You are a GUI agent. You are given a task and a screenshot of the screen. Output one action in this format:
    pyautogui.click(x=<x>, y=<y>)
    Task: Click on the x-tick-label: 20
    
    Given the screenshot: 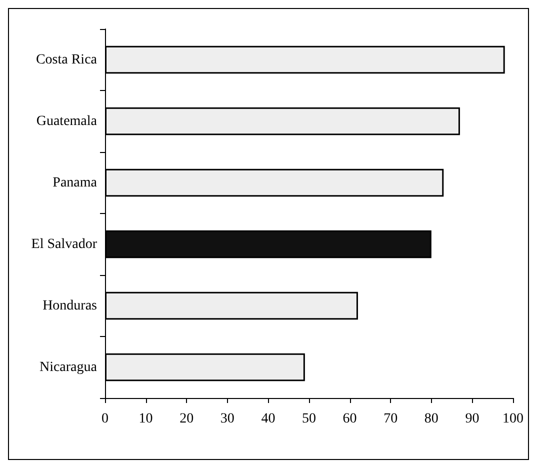 What is the action you would take?
    pyautogui.click(x=187, y=419)
    